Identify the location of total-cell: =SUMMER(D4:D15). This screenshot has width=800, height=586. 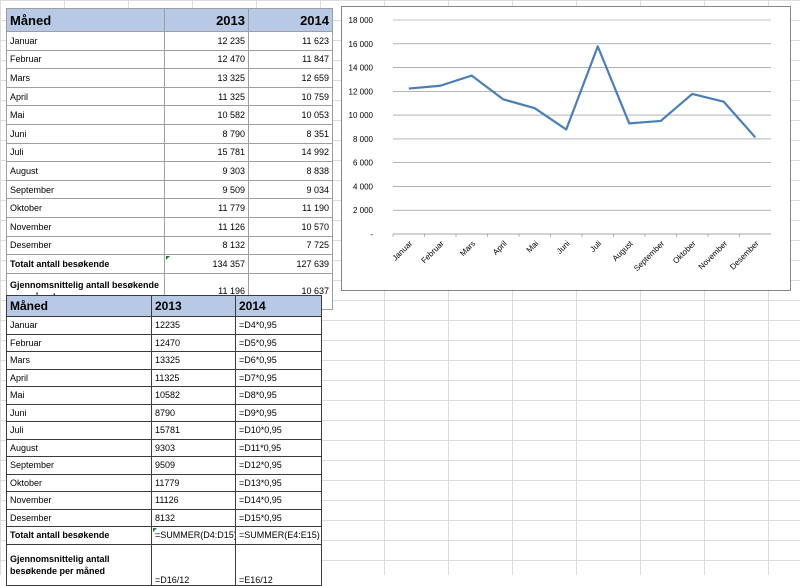
(193, 535).